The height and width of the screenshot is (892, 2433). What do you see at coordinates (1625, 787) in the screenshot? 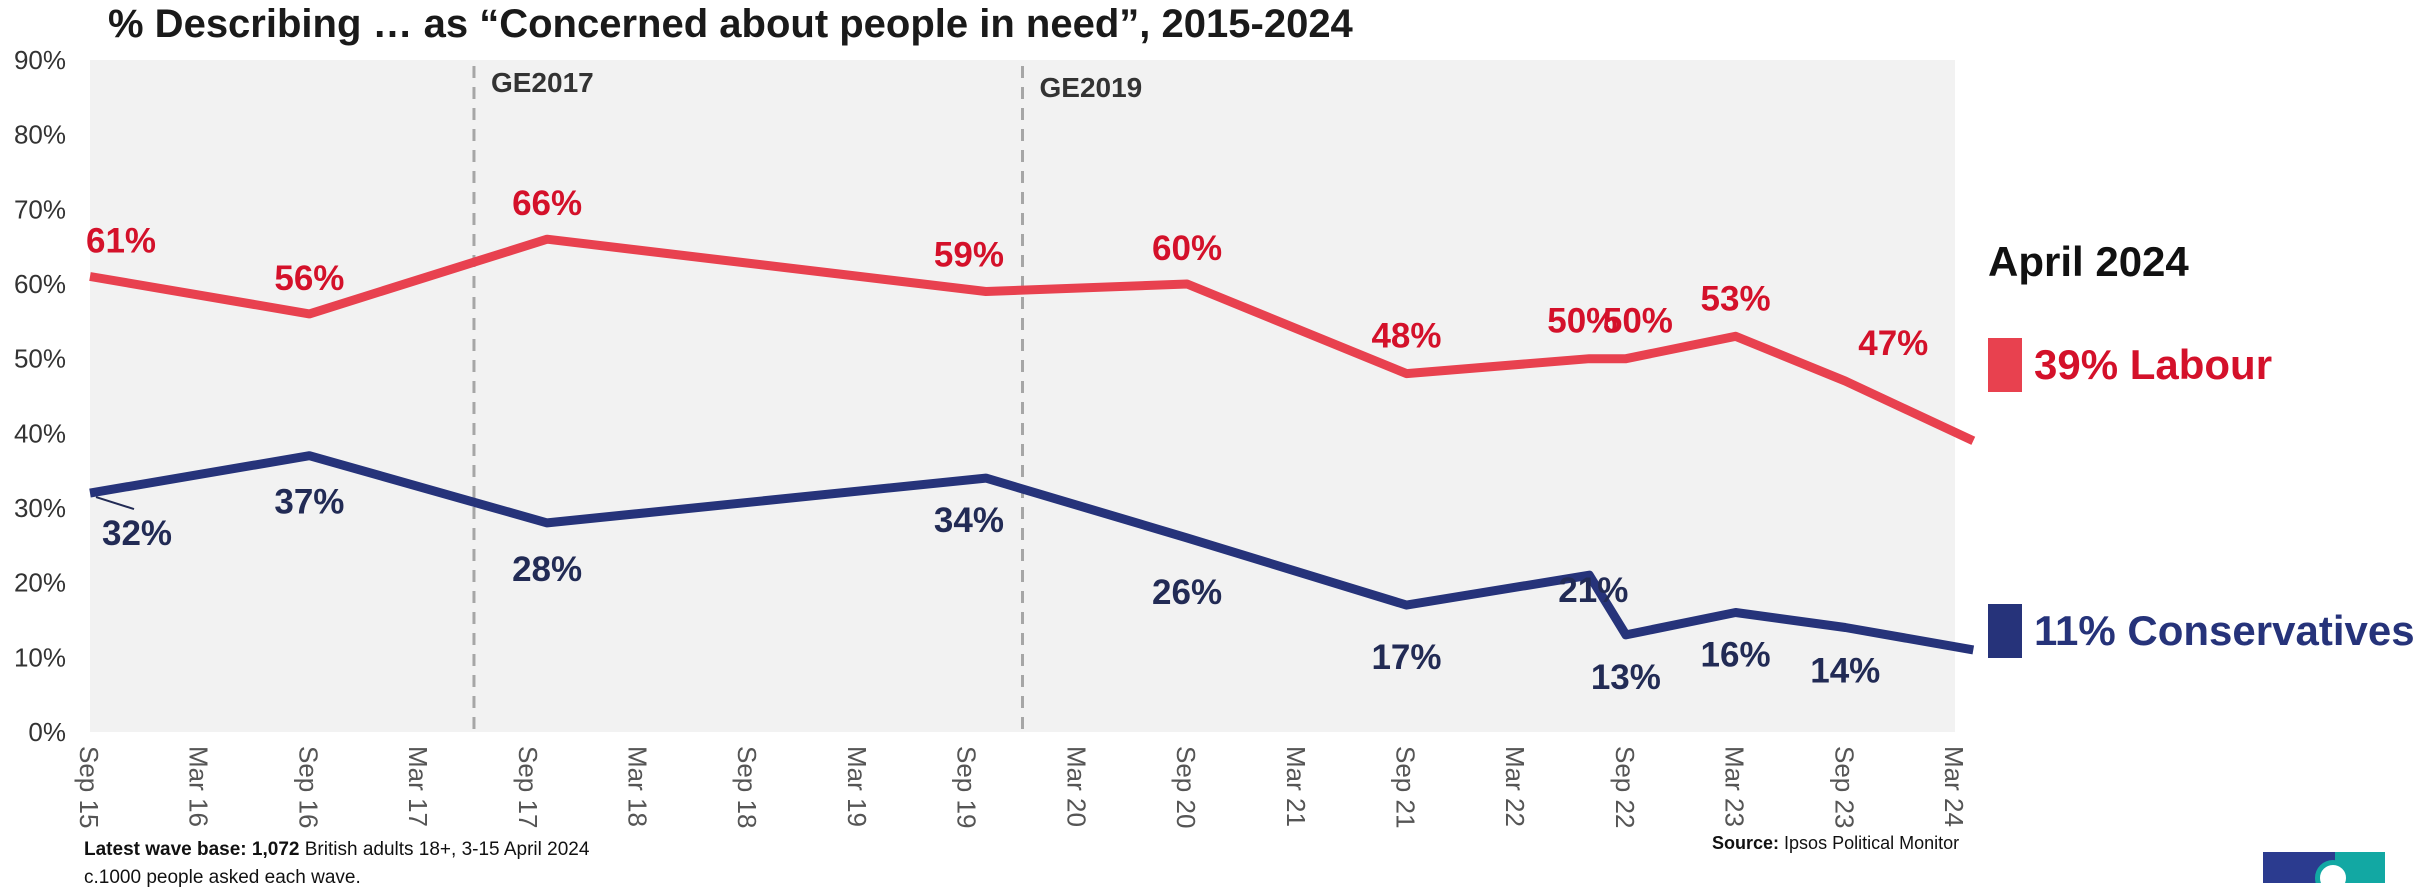
I see `x-tick-label: Sep 22` at bounding box center [1625, 787].